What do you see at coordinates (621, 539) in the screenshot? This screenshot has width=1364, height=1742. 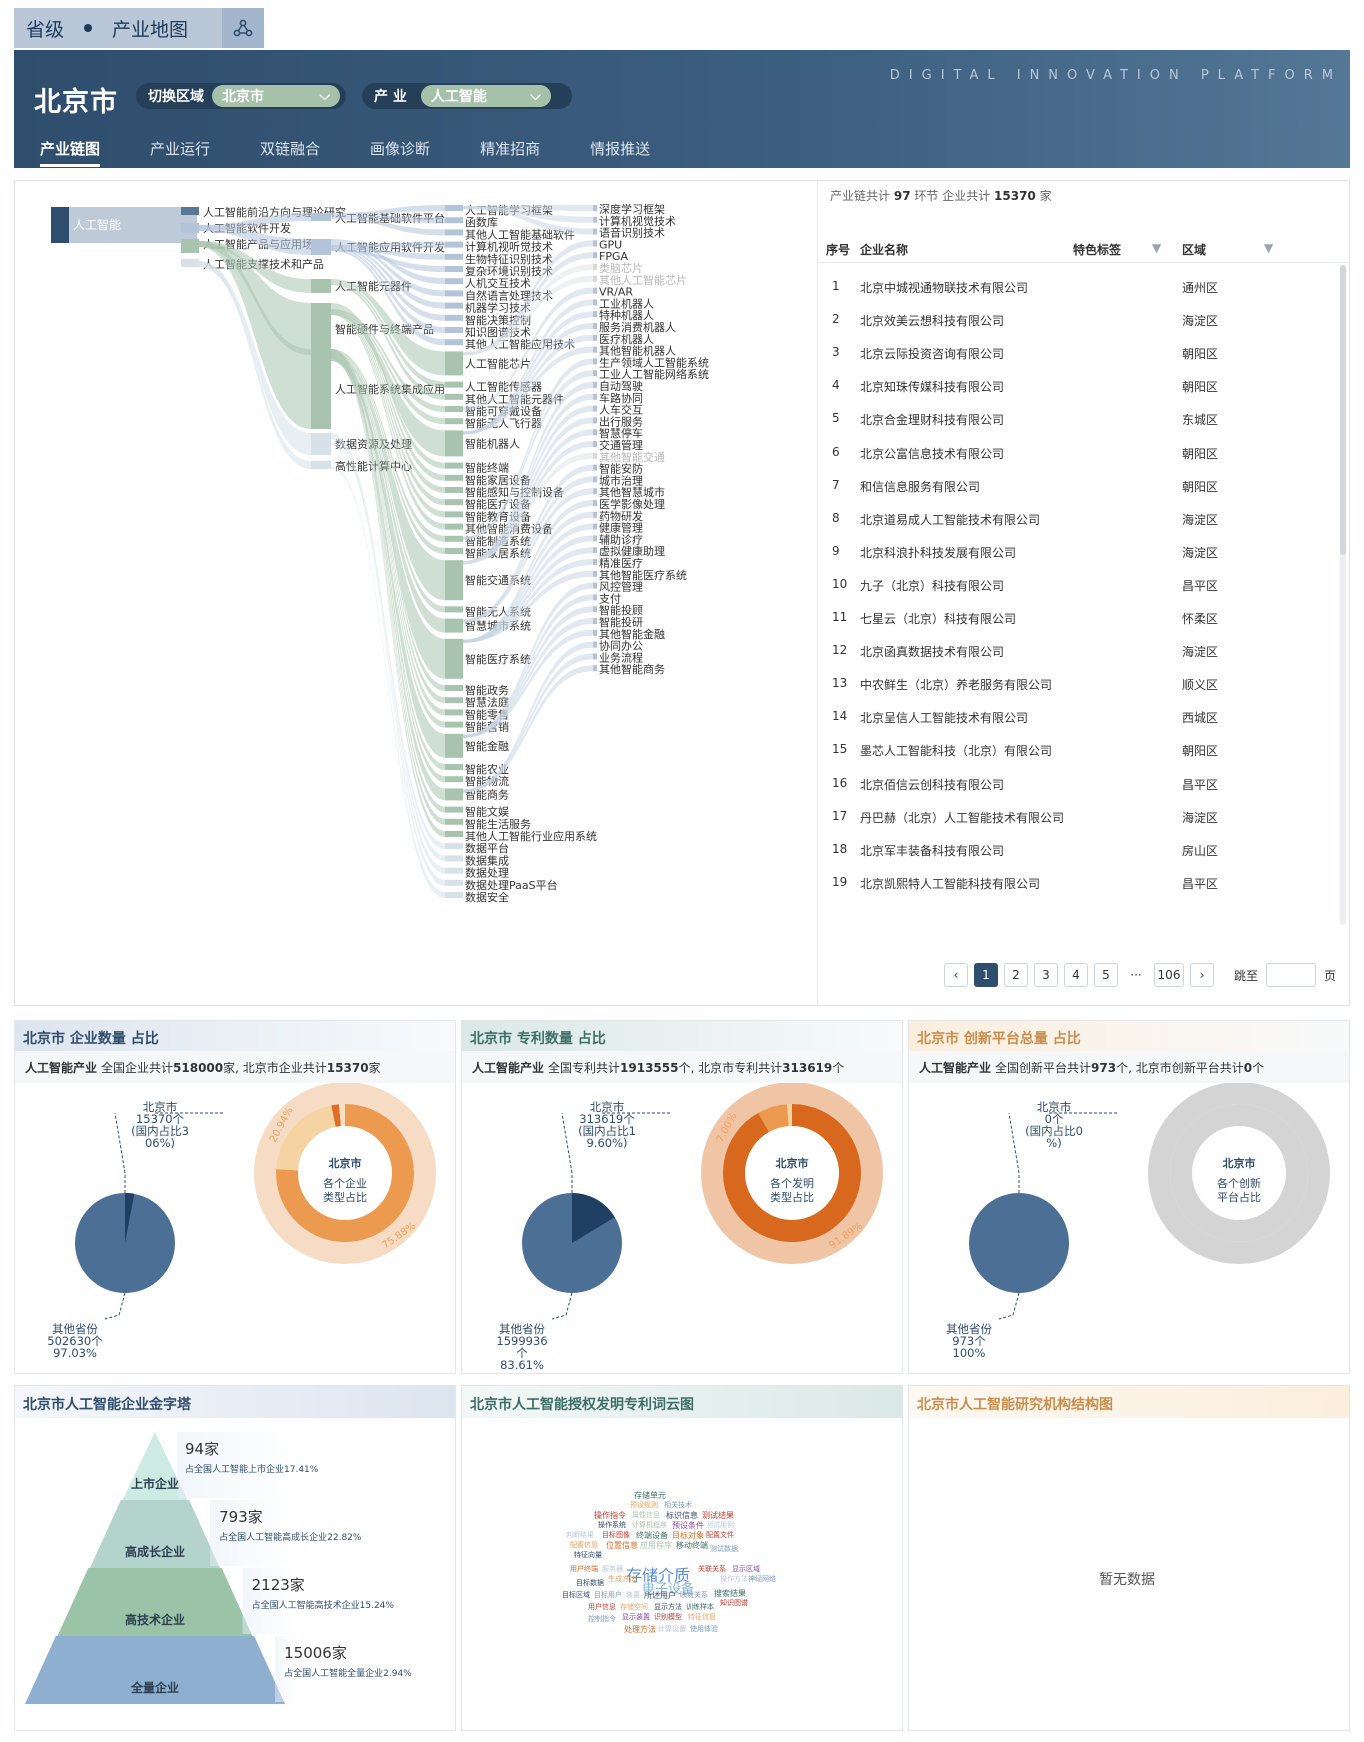 I see `sankey-l4-label: 辅助诊疗` at bounding box center [621, 539].